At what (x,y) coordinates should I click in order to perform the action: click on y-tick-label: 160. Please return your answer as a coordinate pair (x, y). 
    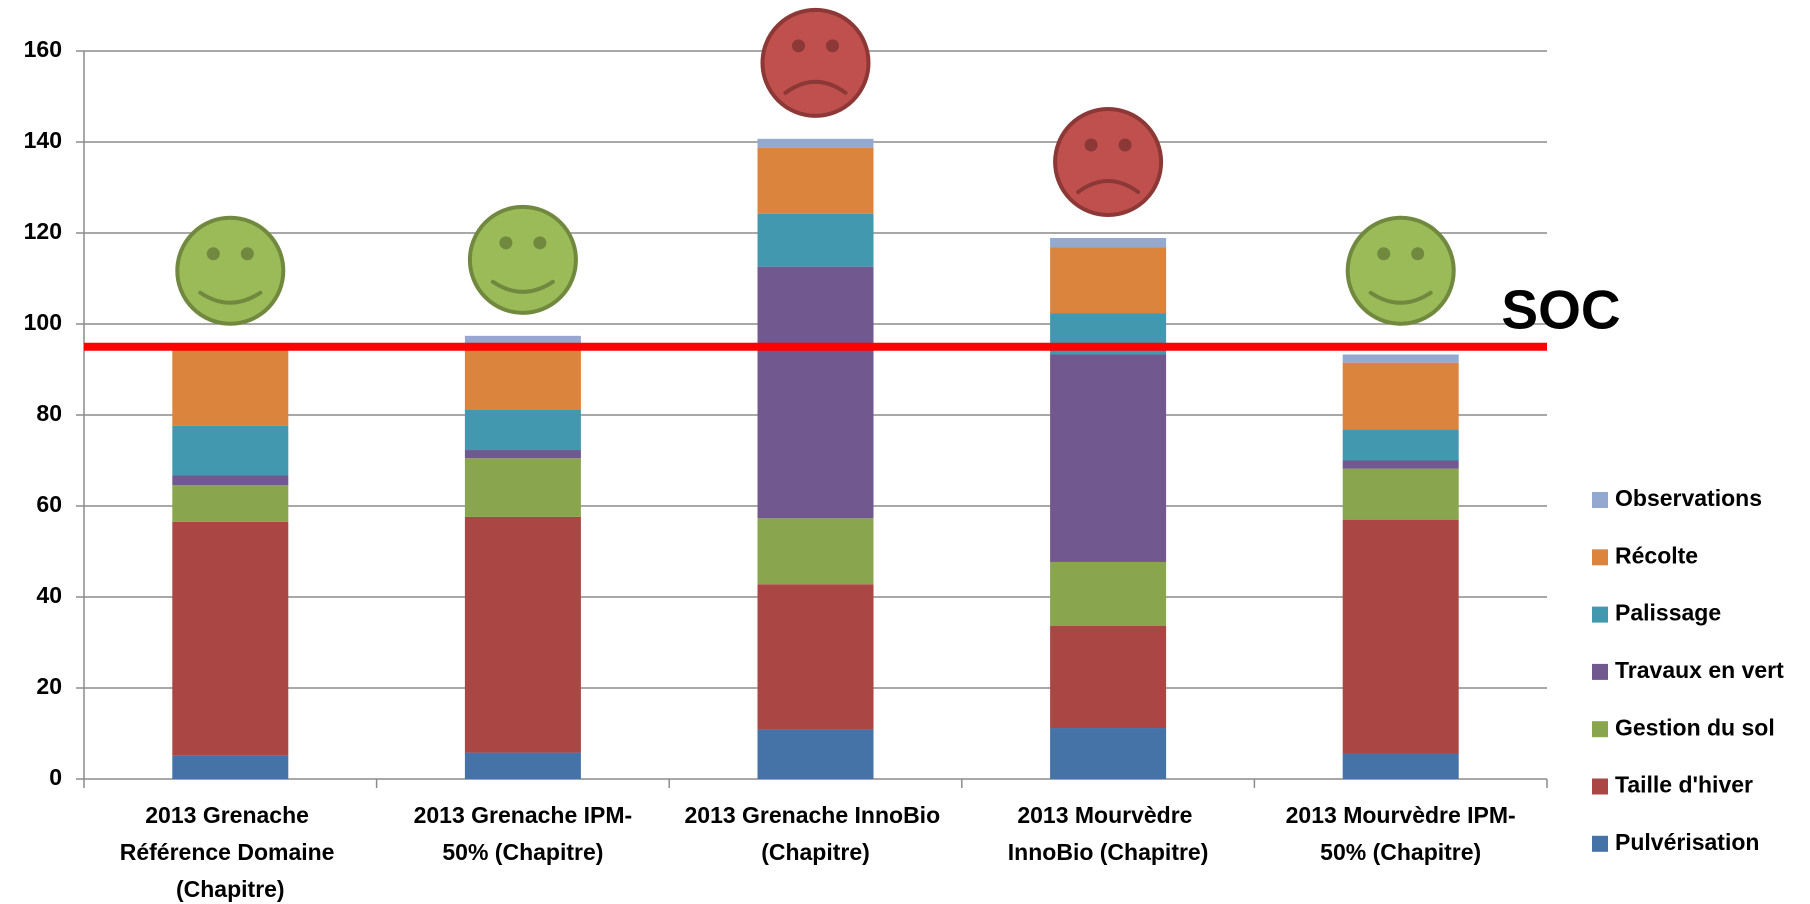
    Looking at the image, I should click on (43, 49).